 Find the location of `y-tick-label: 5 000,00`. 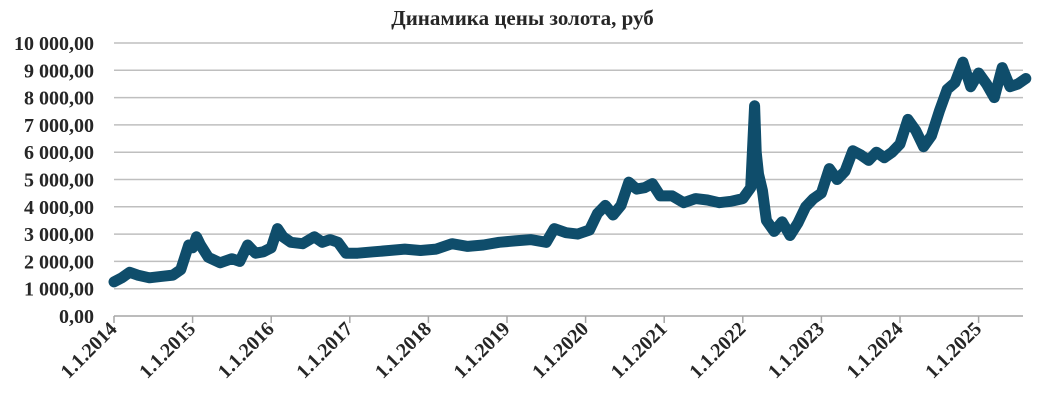

y-tick-label: 5 000,00 is located at coordinates (59, 181).